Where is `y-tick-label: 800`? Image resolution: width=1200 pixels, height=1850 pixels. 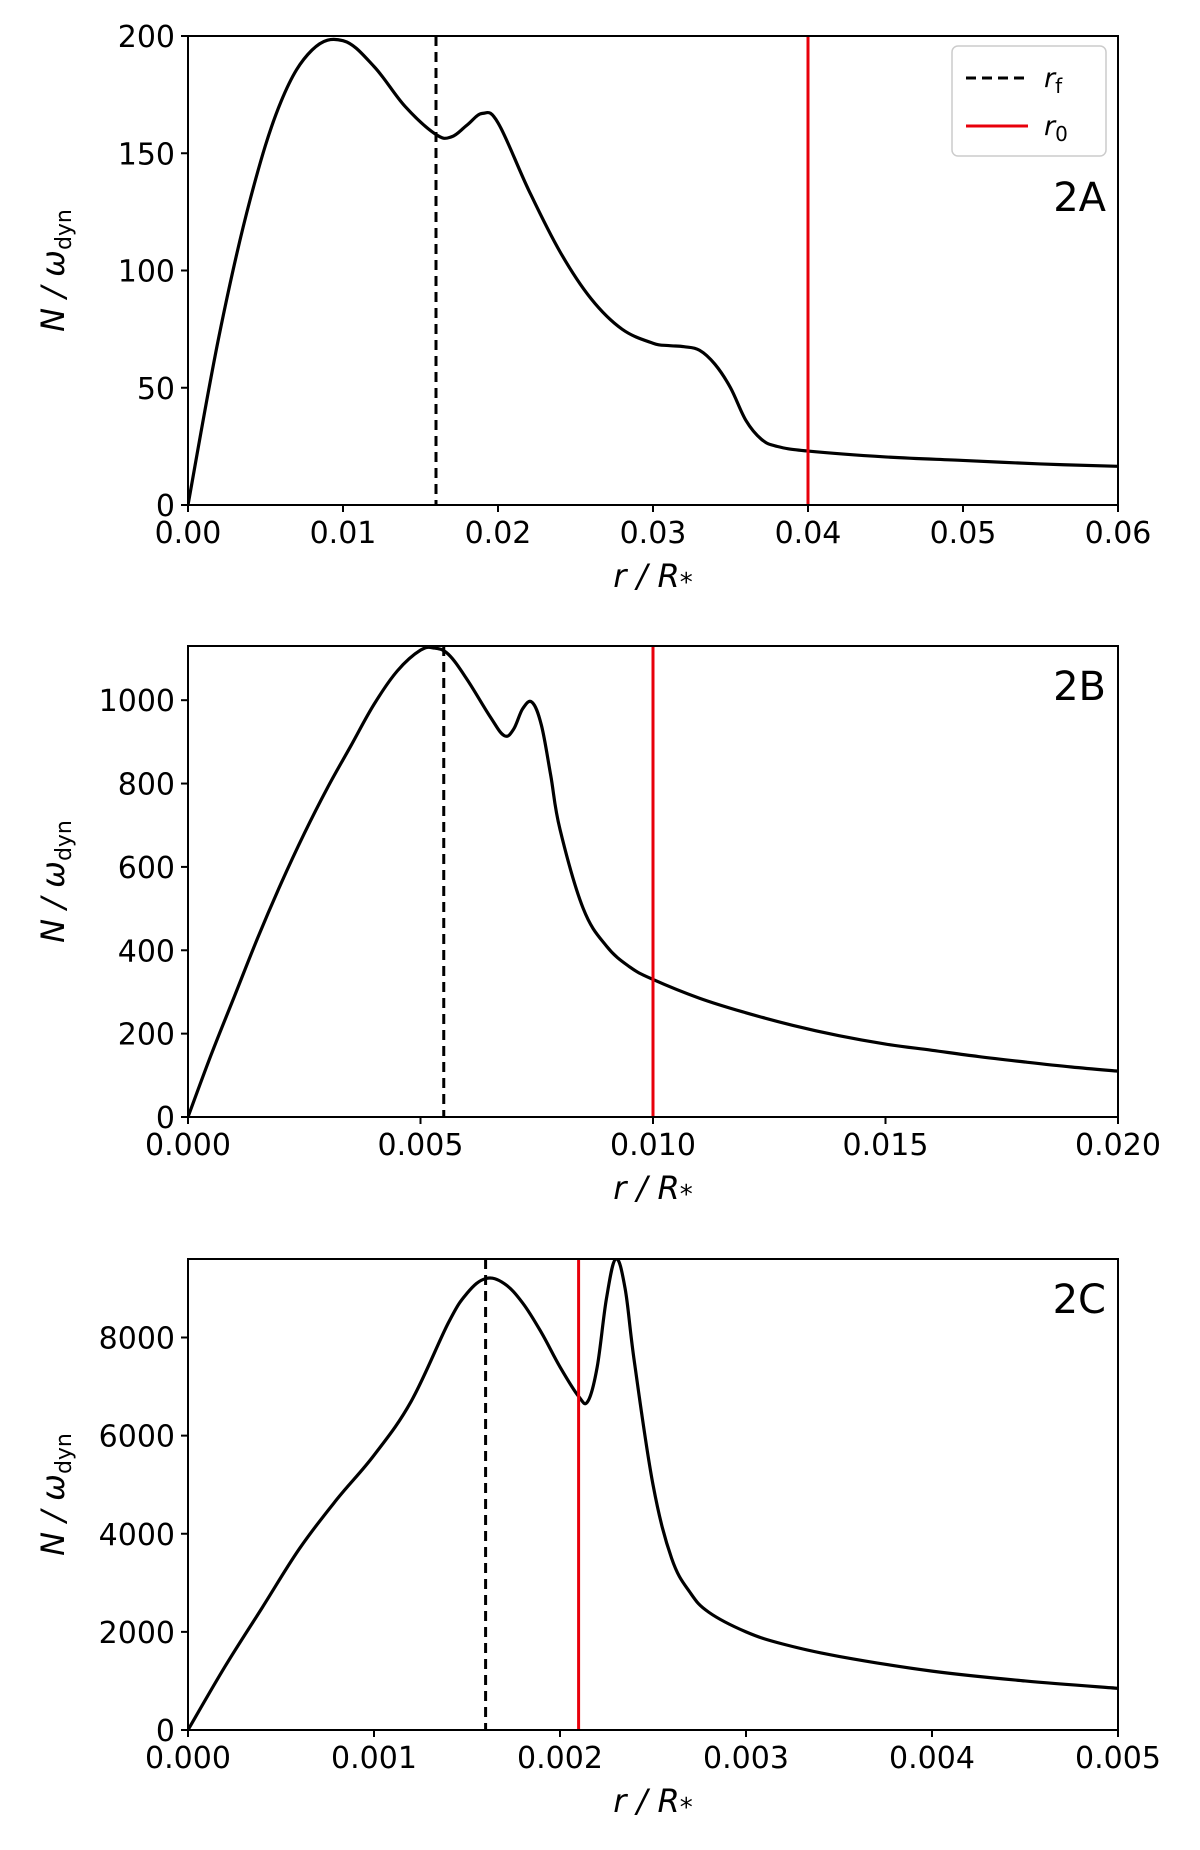 y-tick-label: 800 is located at coordinates (146, 785).